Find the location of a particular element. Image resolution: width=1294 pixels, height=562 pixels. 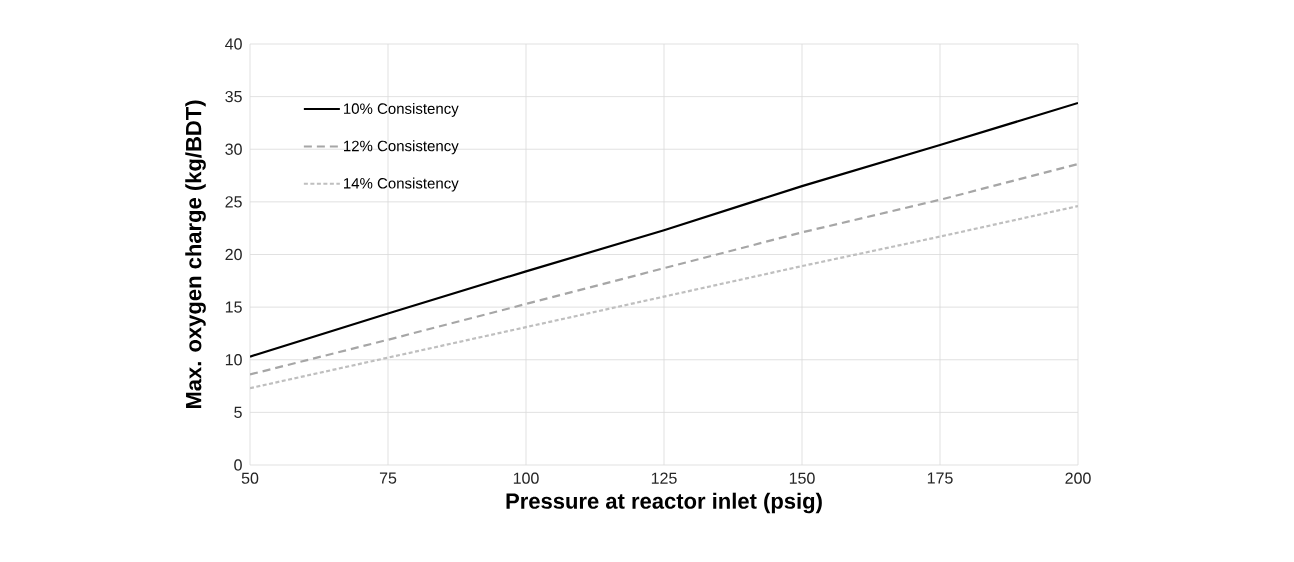

x-tick-label: 125 is located at coordinates (664, 478).